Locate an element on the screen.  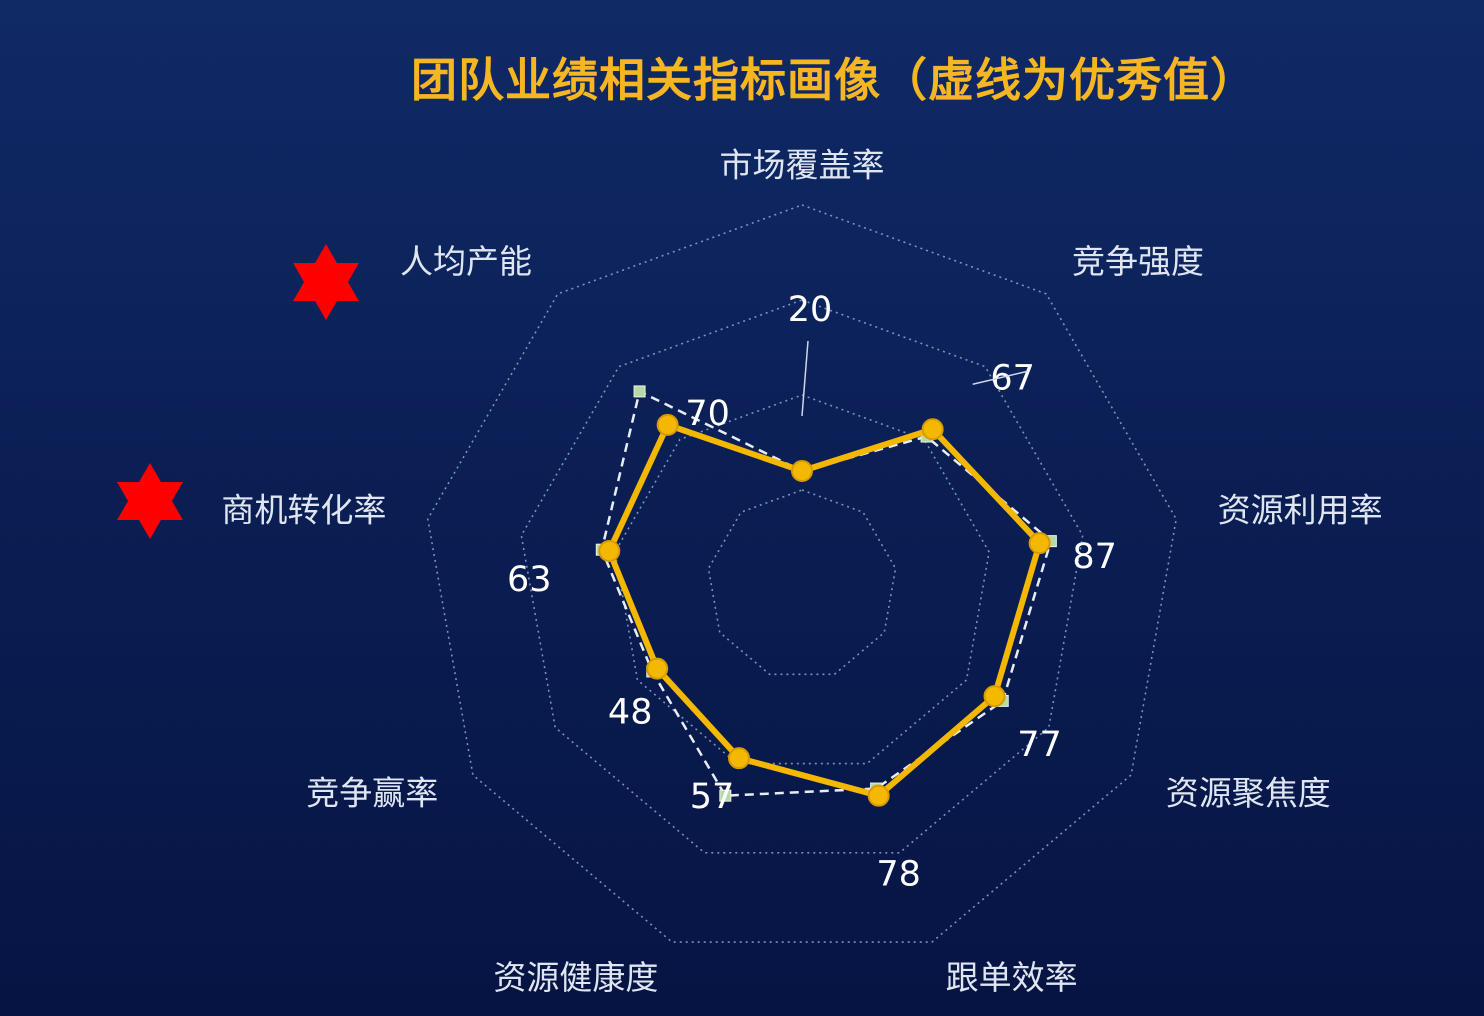
axis-label: 人均产能 is located at coordinates (466, 261).